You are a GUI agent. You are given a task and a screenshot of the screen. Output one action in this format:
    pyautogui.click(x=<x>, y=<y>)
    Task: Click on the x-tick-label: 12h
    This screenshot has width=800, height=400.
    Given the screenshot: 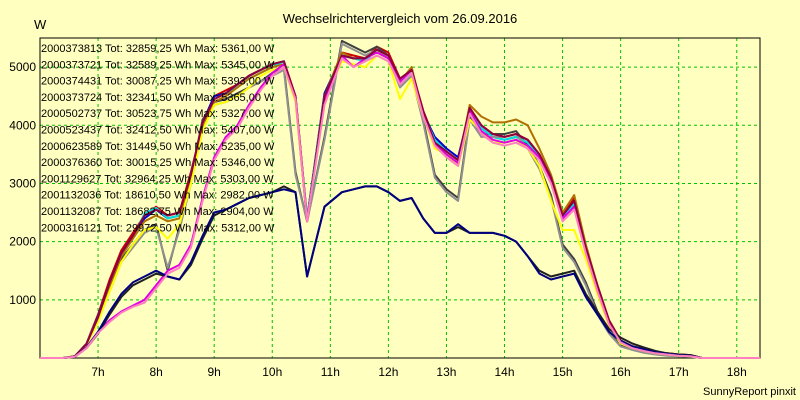 What is the action you would take?
    pyautogui.click(x=388, y=372)
    